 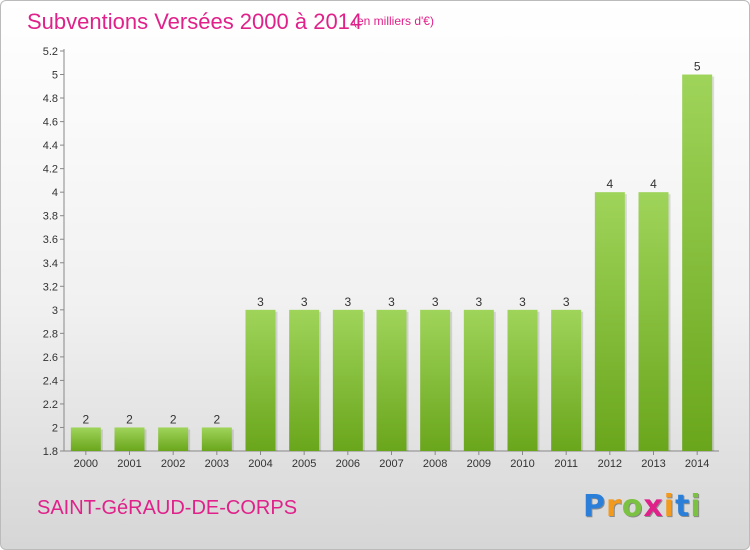 I want to click on y-tick-label: 2.6, so click(x=50, y=358).